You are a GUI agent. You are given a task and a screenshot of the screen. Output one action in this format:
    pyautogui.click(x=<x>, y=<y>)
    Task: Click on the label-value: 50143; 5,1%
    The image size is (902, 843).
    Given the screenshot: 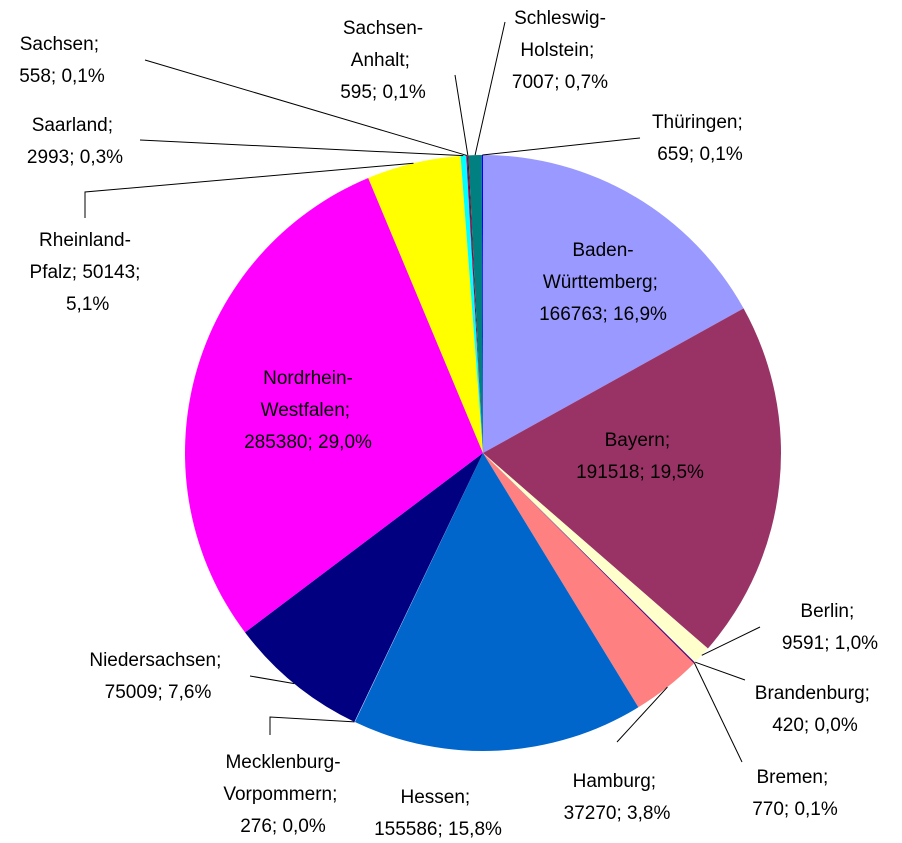 What is the action you would take?
    pyautogui.click(x=101, y=288)
    